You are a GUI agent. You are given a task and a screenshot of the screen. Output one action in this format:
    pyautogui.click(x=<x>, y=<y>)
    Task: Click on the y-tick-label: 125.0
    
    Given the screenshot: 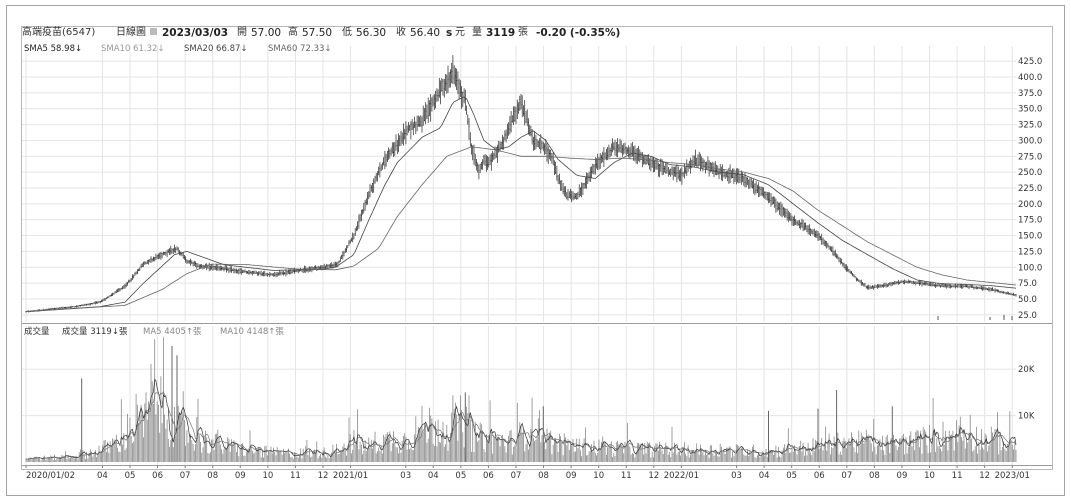 What is the action you would take?
    pyautogui.click(x=1030, y=252)
    